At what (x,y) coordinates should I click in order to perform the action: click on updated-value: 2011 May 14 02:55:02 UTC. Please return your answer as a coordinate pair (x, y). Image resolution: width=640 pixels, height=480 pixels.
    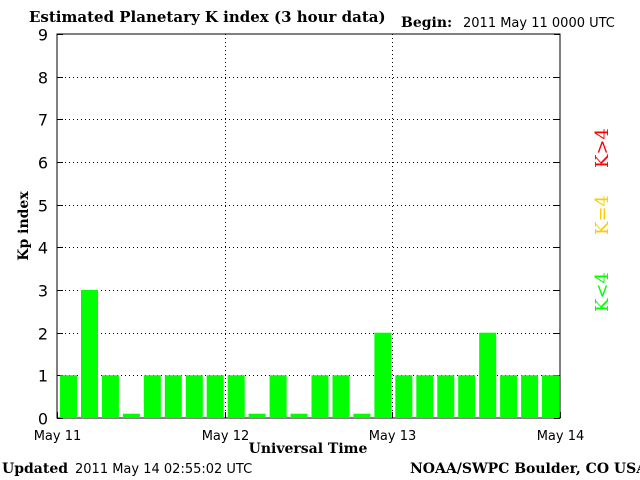
    Looking at the image, I should click on (164, 469).